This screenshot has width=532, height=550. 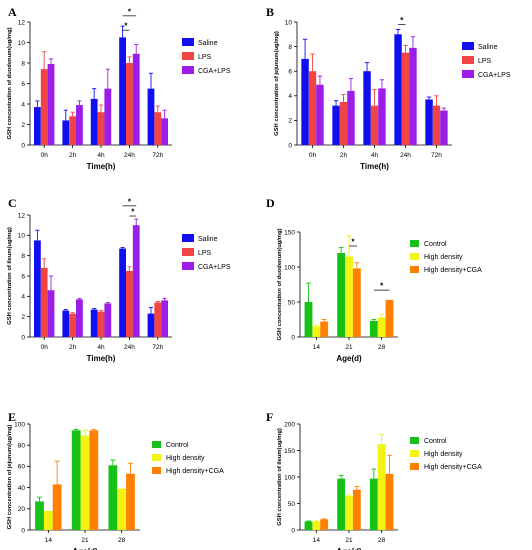 What do you see at coordinates (289, 424) in the screenshot?
I see `y-tick-label: 200` at bounding box center [289, 424].